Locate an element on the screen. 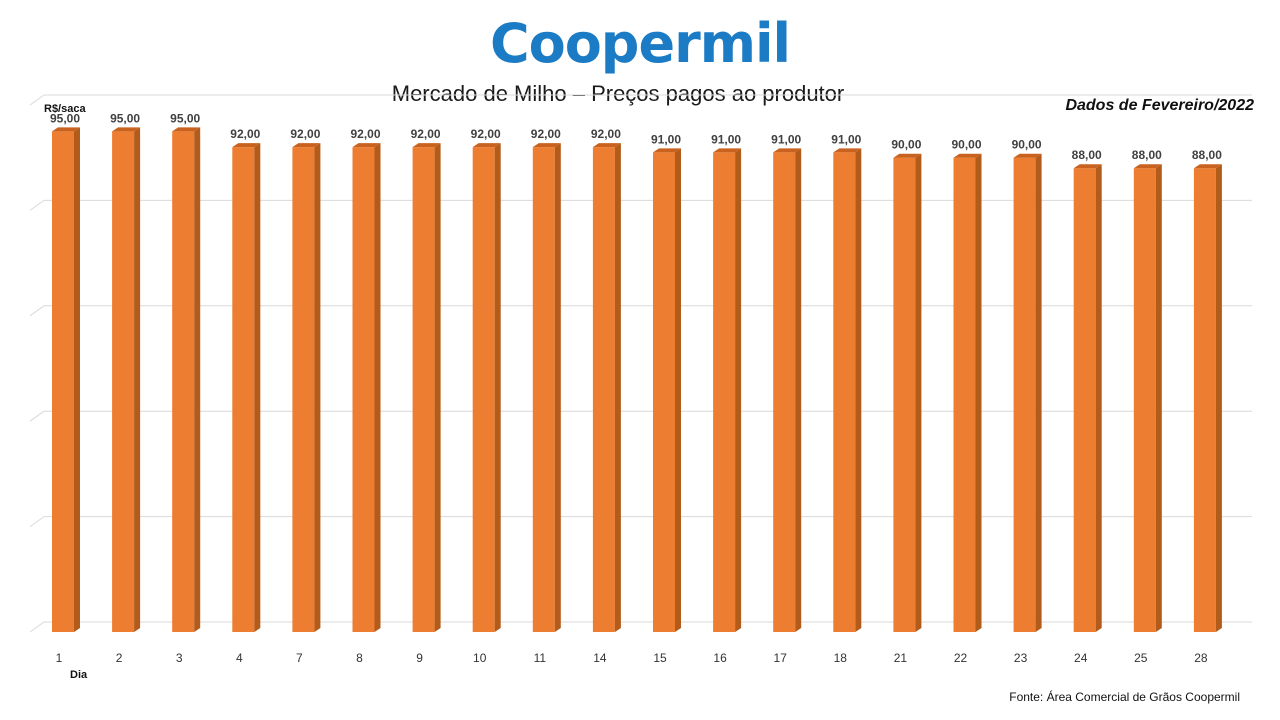 The image size is (1280, 720). x-tick-label: 8 is located at coordinates (359, 658).